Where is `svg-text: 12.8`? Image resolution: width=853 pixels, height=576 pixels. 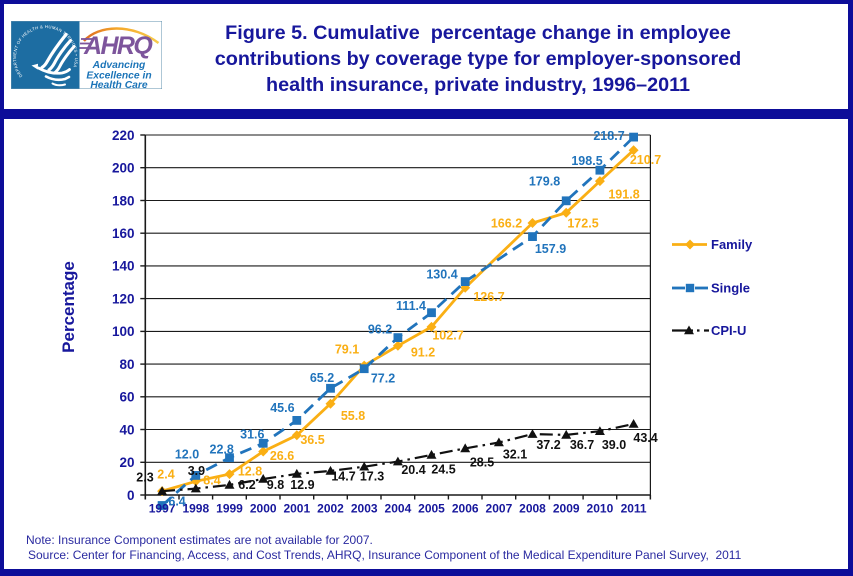 svg-text: 12.8 is located at coordinates (250, 471).